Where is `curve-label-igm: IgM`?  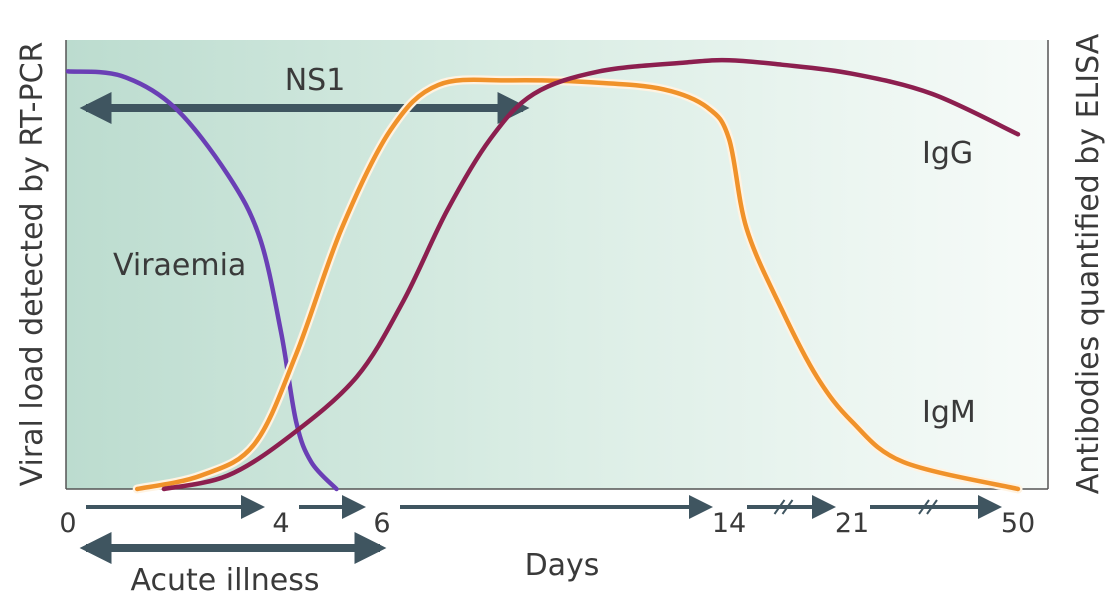
curve-label-igm: IgM is located at coordinates (949, 412).